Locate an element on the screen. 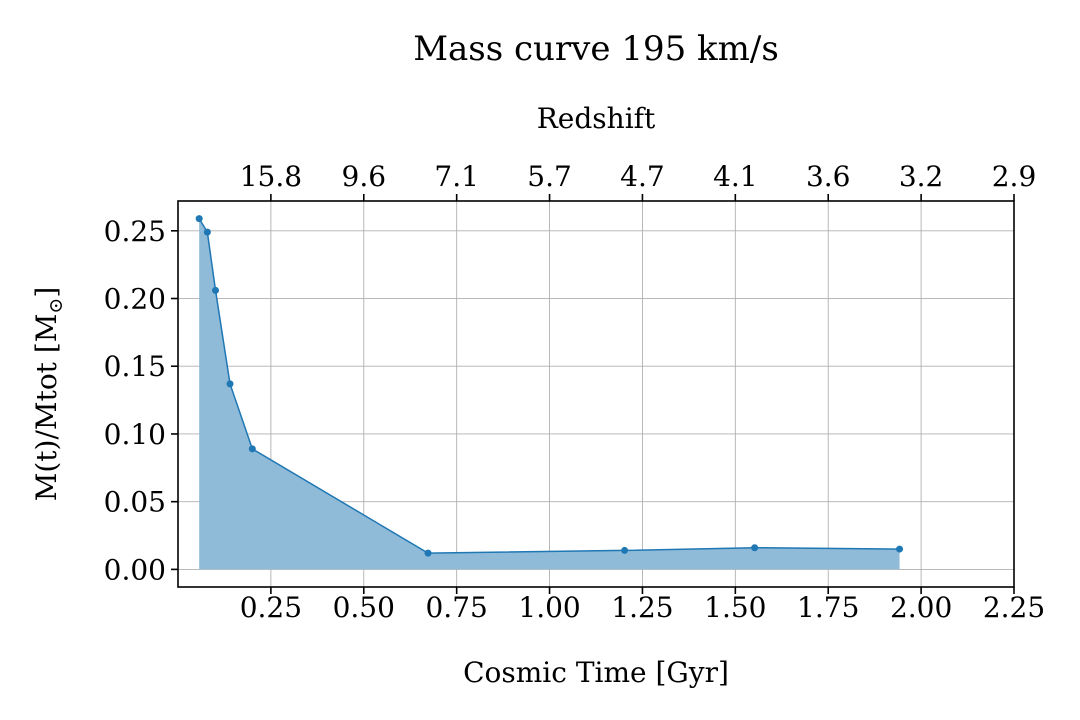 Image resolution: width=1080 pixels, height=720 pixels. y-axis-title-main: M(t)/Mtot [M is located at coordinates (46, 408).